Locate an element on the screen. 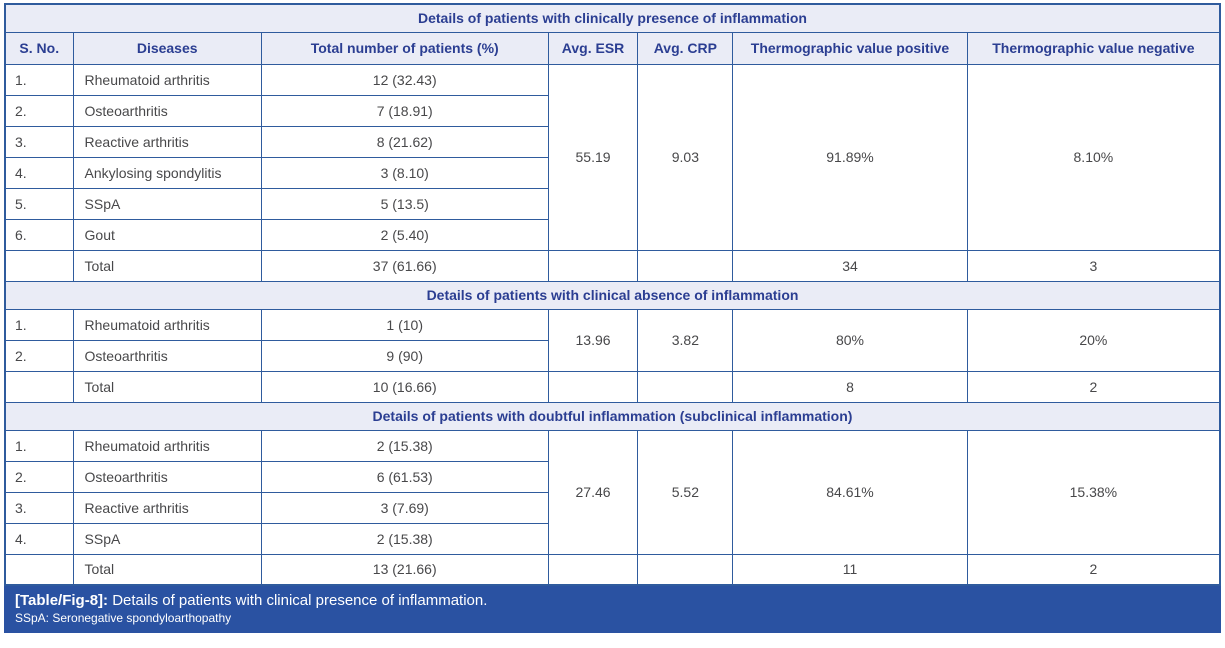 This screenshot has height=648, width=1225. column-header: Avg. ESR is located at coordinates (593, 48).